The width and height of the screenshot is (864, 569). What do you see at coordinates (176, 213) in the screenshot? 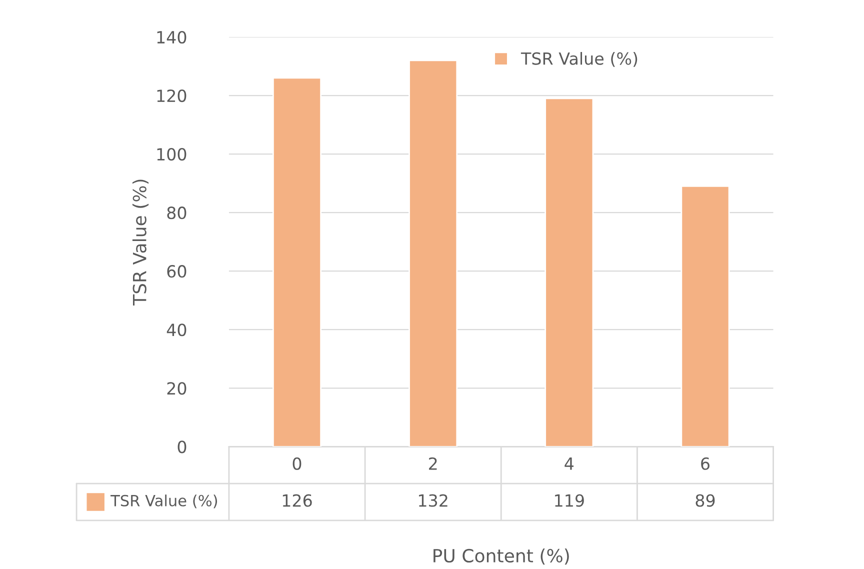
I see `y-tick-label: 80` at bounding box center [176, 213].